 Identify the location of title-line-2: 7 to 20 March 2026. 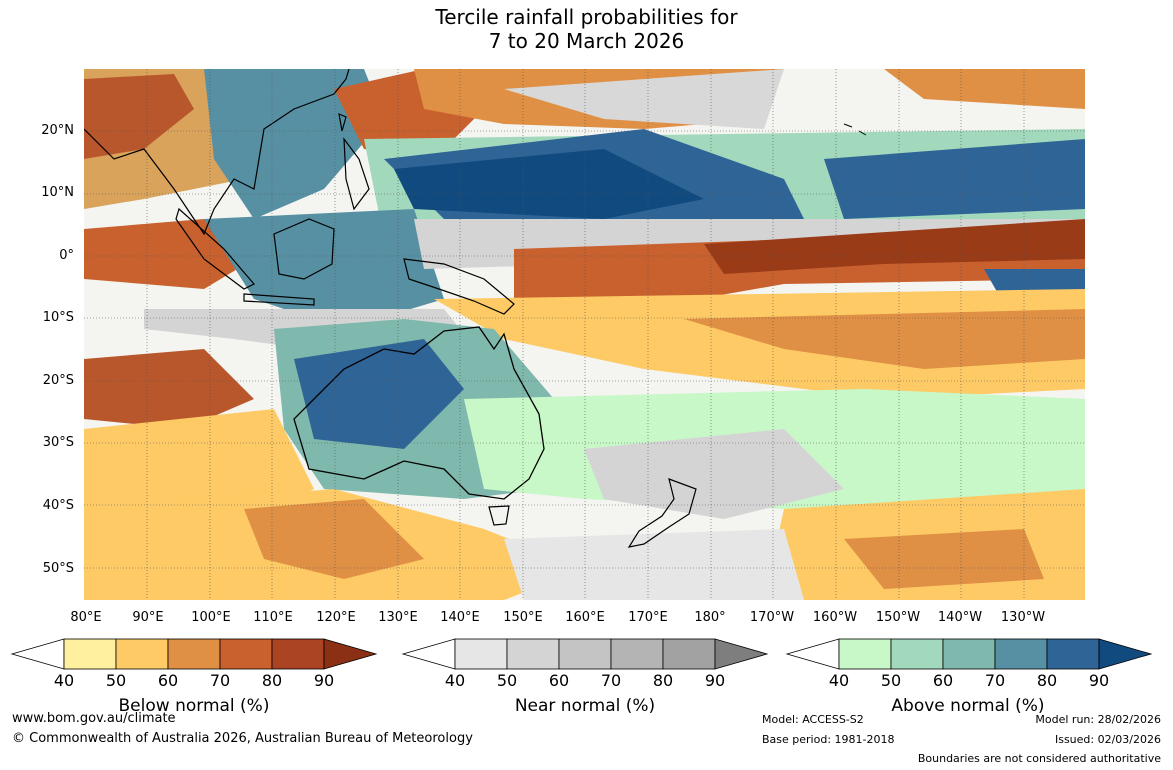
(586, 41).